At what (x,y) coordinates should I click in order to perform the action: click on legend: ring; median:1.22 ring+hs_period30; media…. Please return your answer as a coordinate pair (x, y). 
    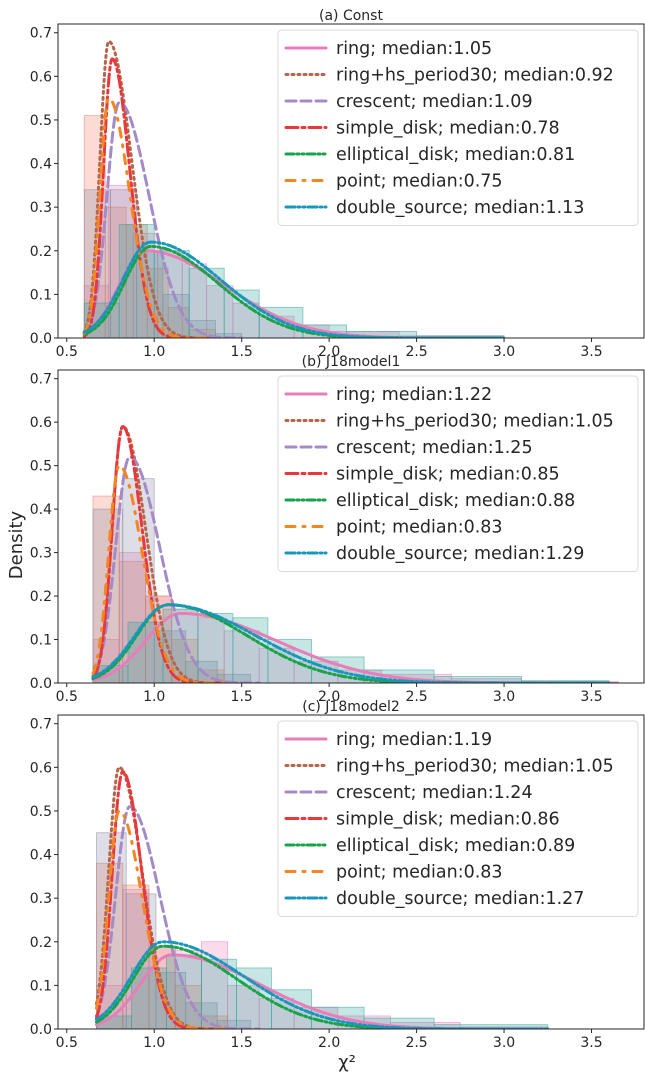
    Looking at the image, I should click on (458, 473).